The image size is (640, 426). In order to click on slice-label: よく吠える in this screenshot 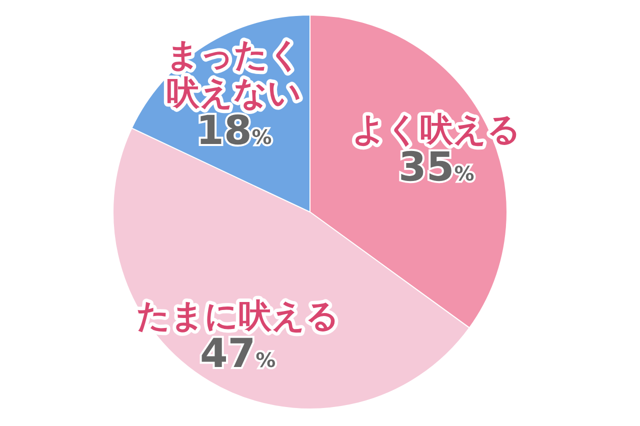, I will do `click(436, 129)`.